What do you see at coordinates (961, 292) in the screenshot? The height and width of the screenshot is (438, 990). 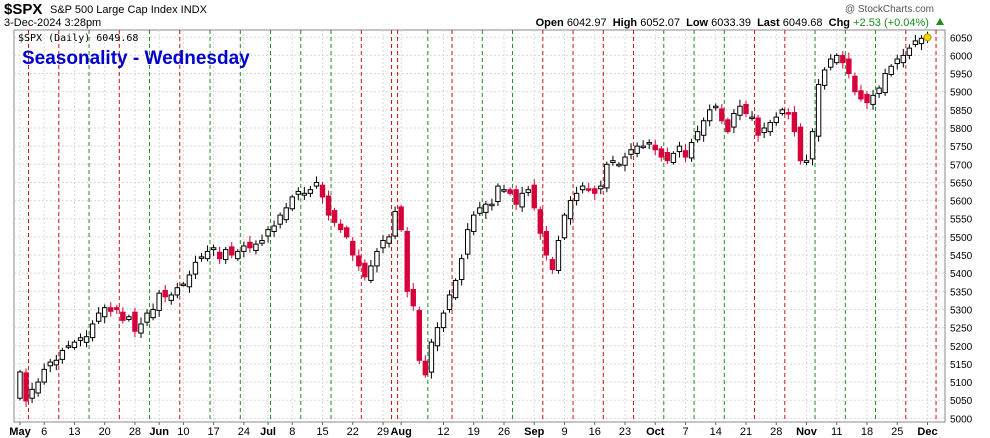 I see `y-tick-label: 5350` at bounding box center [961, 292].